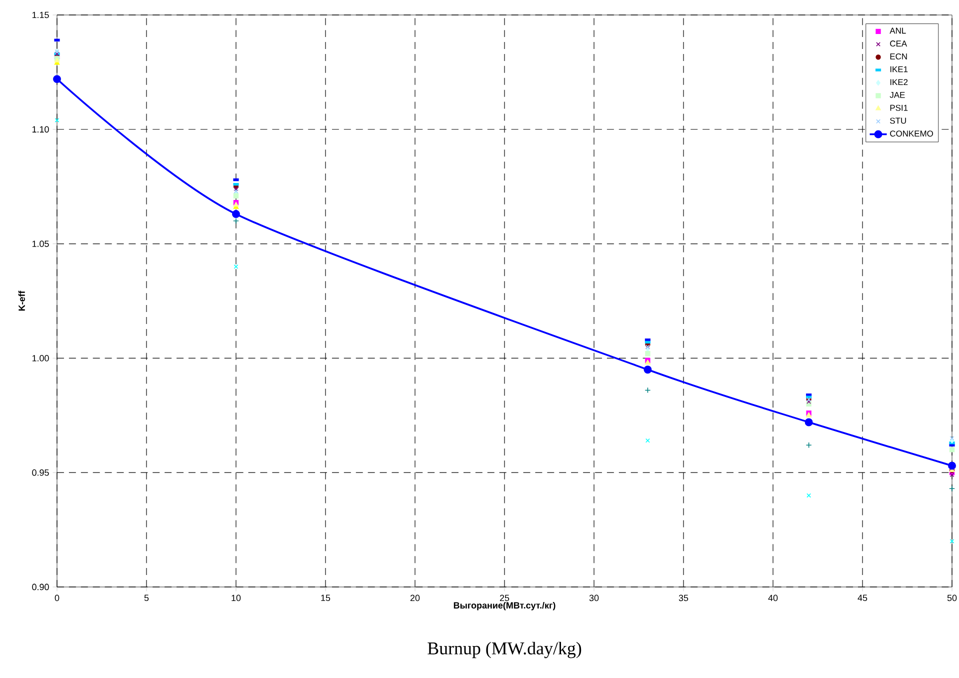 The image size is (959, 678). What do you see at coordinates (899, 69) in the screenshot?
I see `legend-label: IKE1` at bounding box center [899, 69].